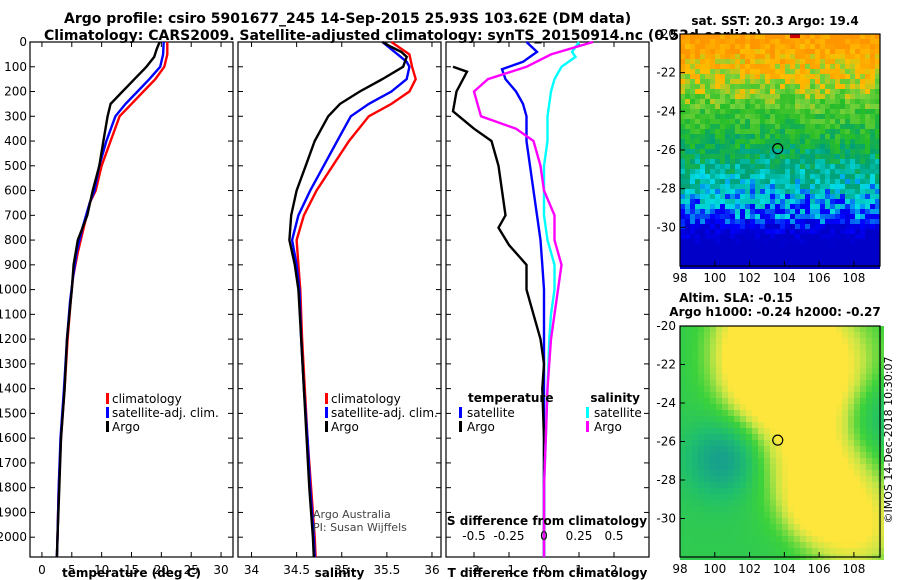  Describe the element at coordinates (778, 440) in the screenshot. I see `profile-location-marker` at that location.